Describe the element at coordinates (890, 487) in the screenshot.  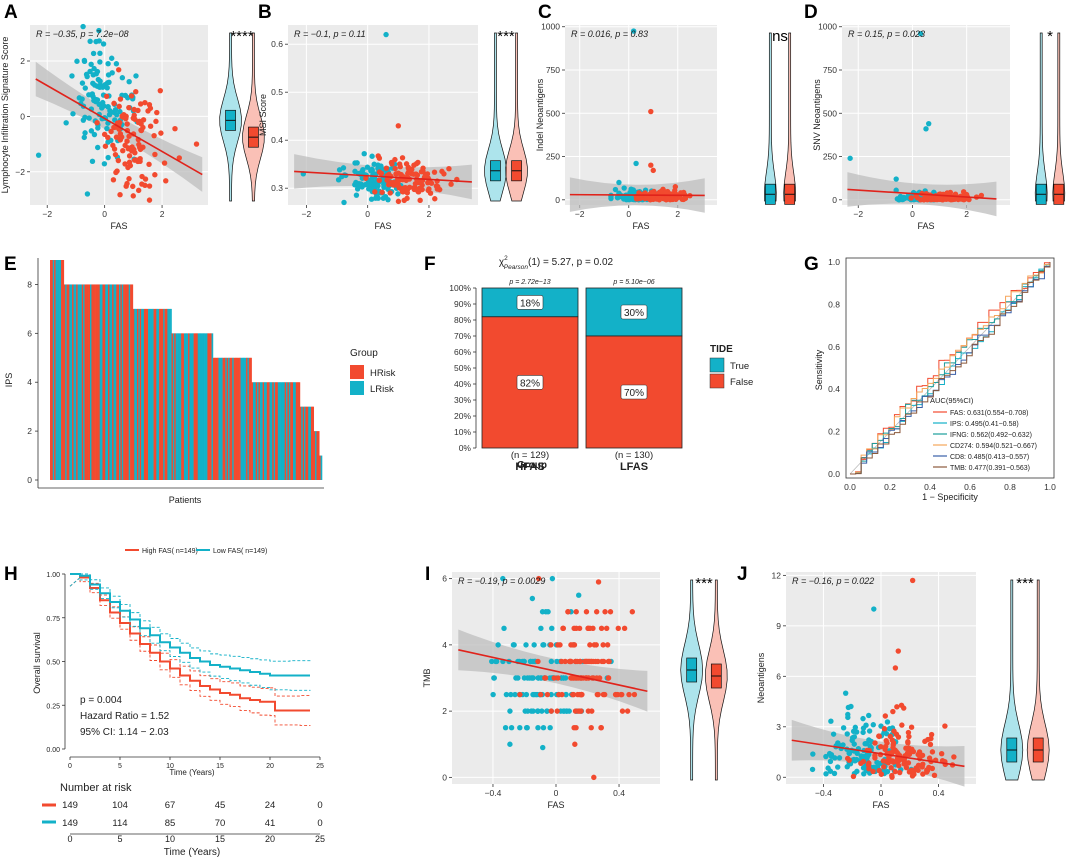
I see `g-tick-x: 0.2` at that location.